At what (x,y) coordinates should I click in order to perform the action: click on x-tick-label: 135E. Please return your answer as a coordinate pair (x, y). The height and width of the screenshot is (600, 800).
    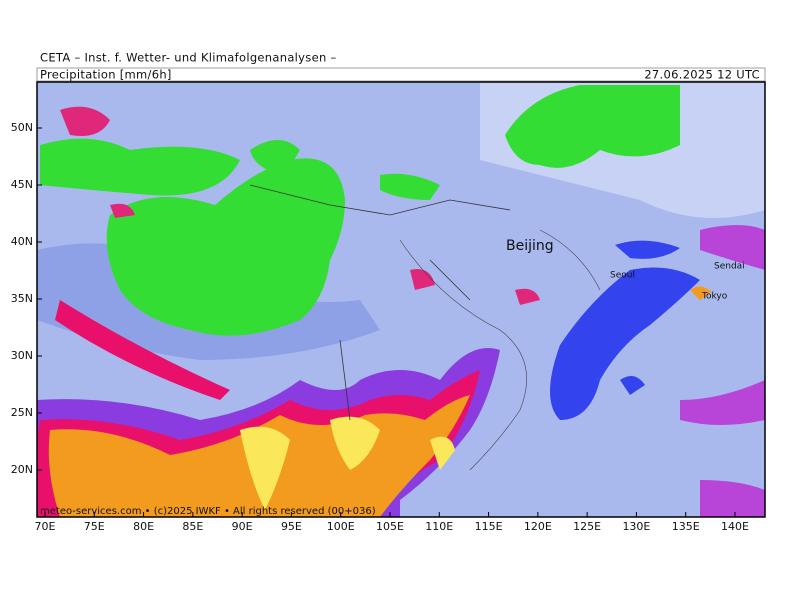
    Looking at the image, I should click on (686, 526).